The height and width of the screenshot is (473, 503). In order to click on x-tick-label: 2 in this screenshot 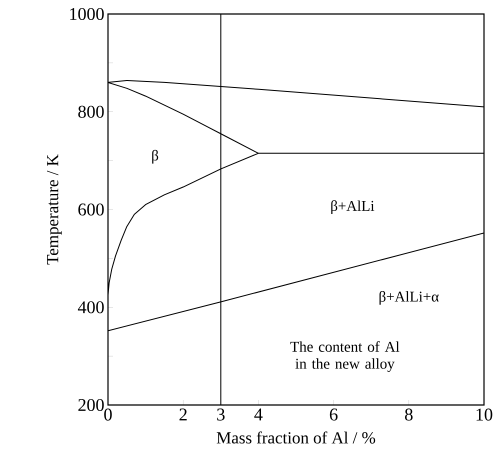, I will do `click(183, 414)`.